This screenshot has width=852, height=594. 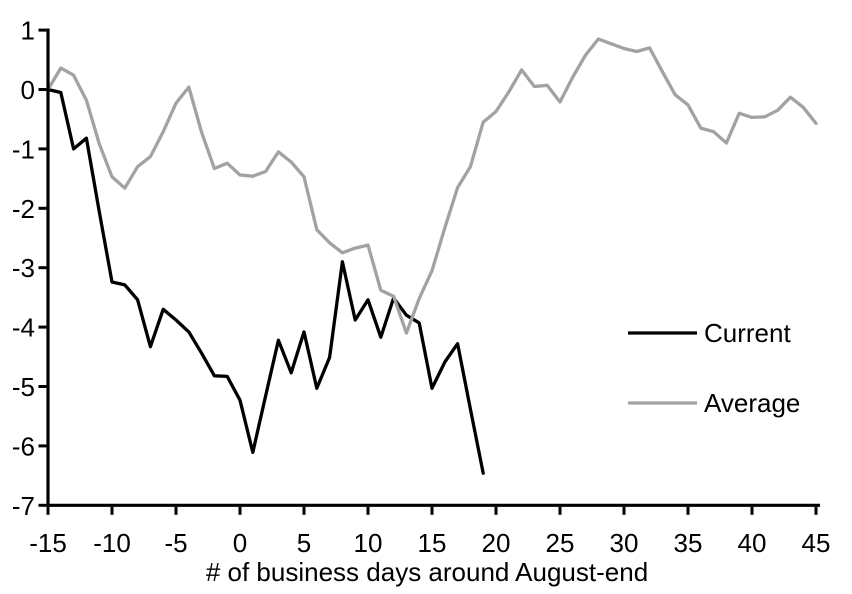 What do you see at coordinates (304, 543) in the screenshot?
I see `x-tick-label: 5` at bounding box center [304, 543].